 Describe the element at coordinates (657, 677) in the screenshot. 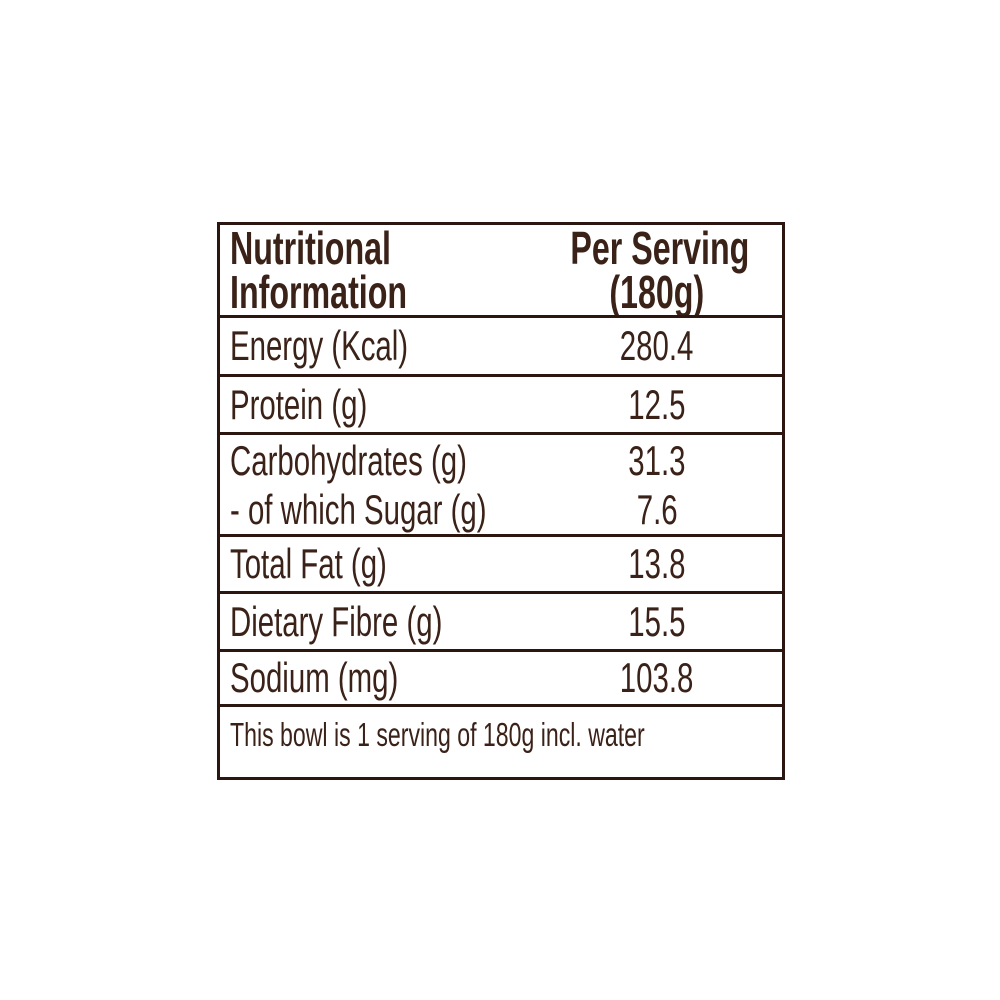

I see `row-value-sodium: 103.8` at that location.